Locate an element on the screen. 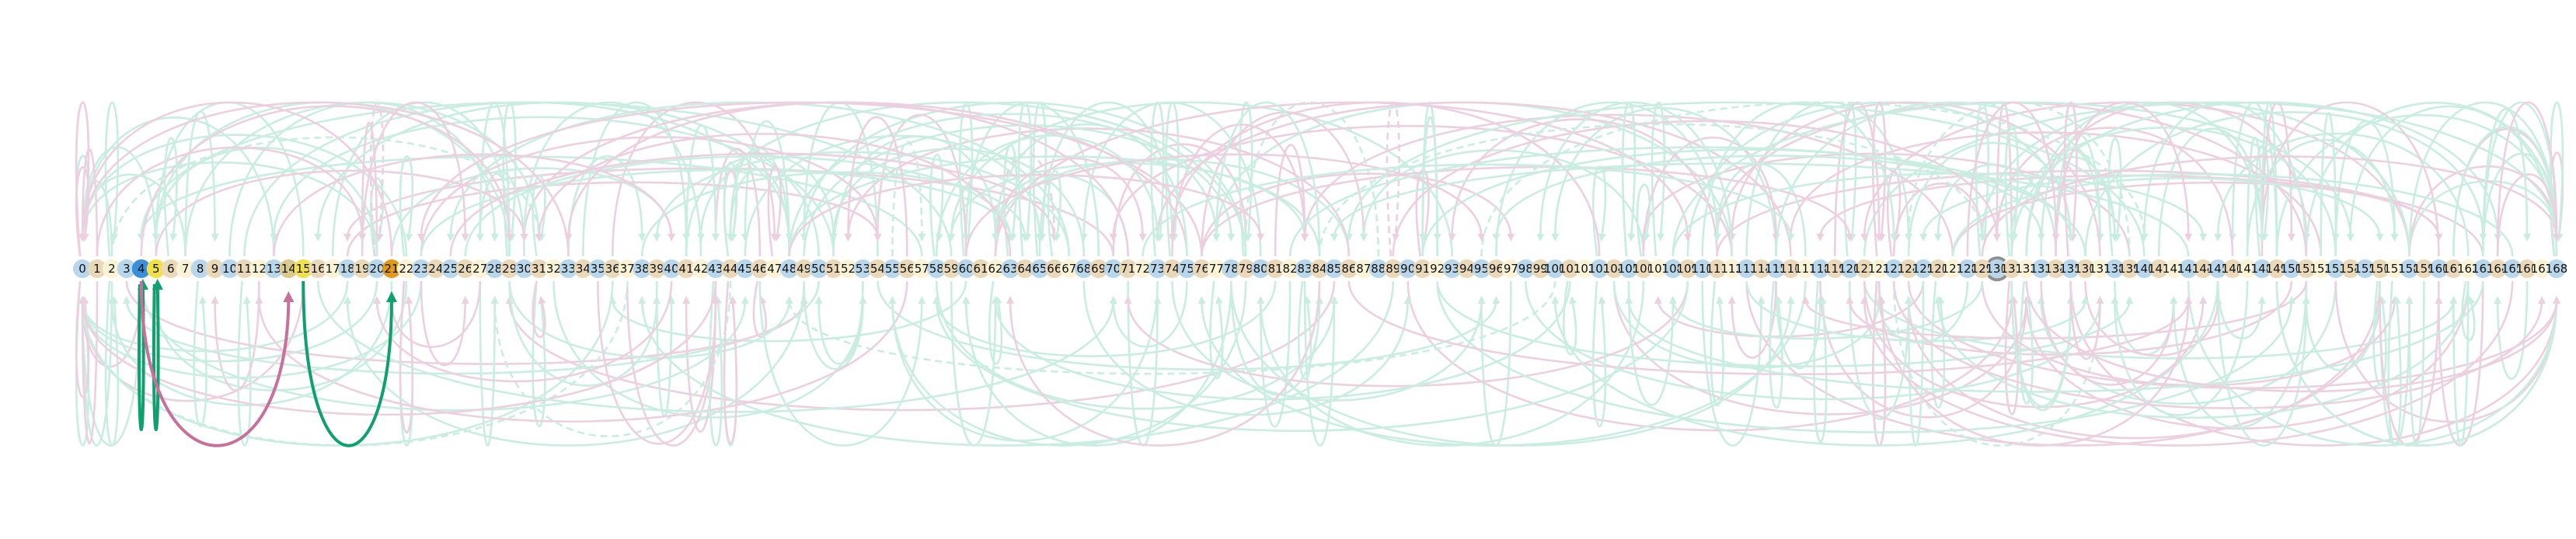  node: 86 is located at coordinates (1348, 268).